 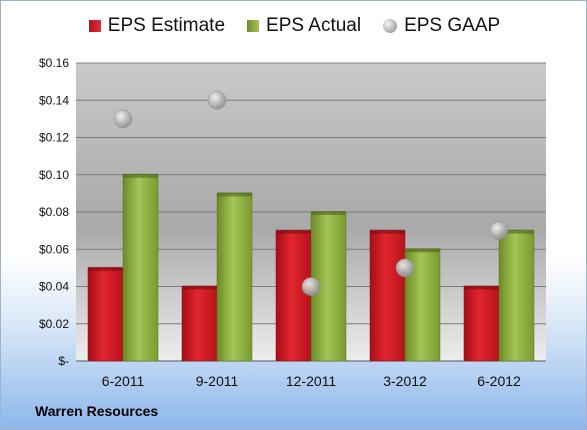 I want to click on x-tick-label: 12-2011, so click(x=311, y=381).